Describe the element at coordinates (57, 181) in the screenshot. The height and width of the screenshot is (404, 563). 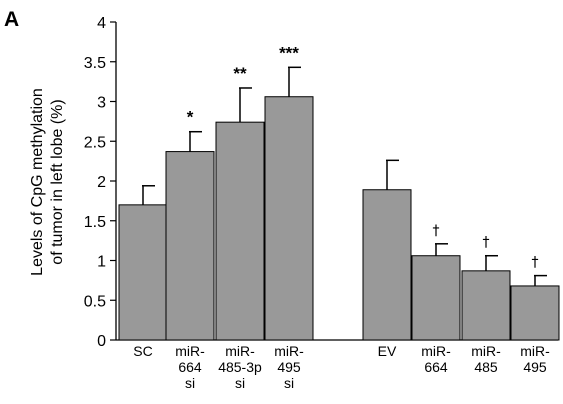
I see `y-axis-title-line: of tumor in left lobe (%)` at that location.